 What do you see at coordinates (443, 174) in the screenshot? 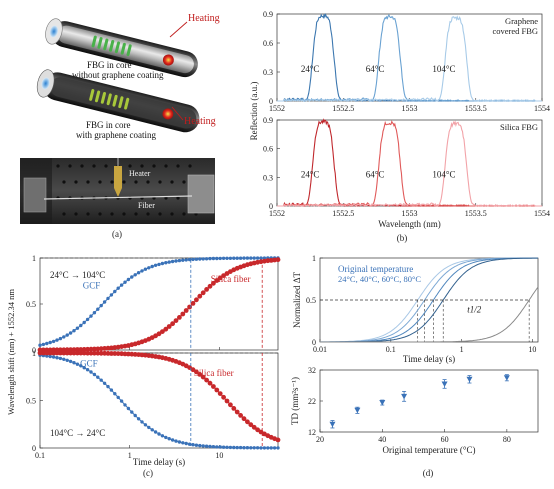
I see `peak-temperature-label: 104°C` at bounding box center [443, 174].